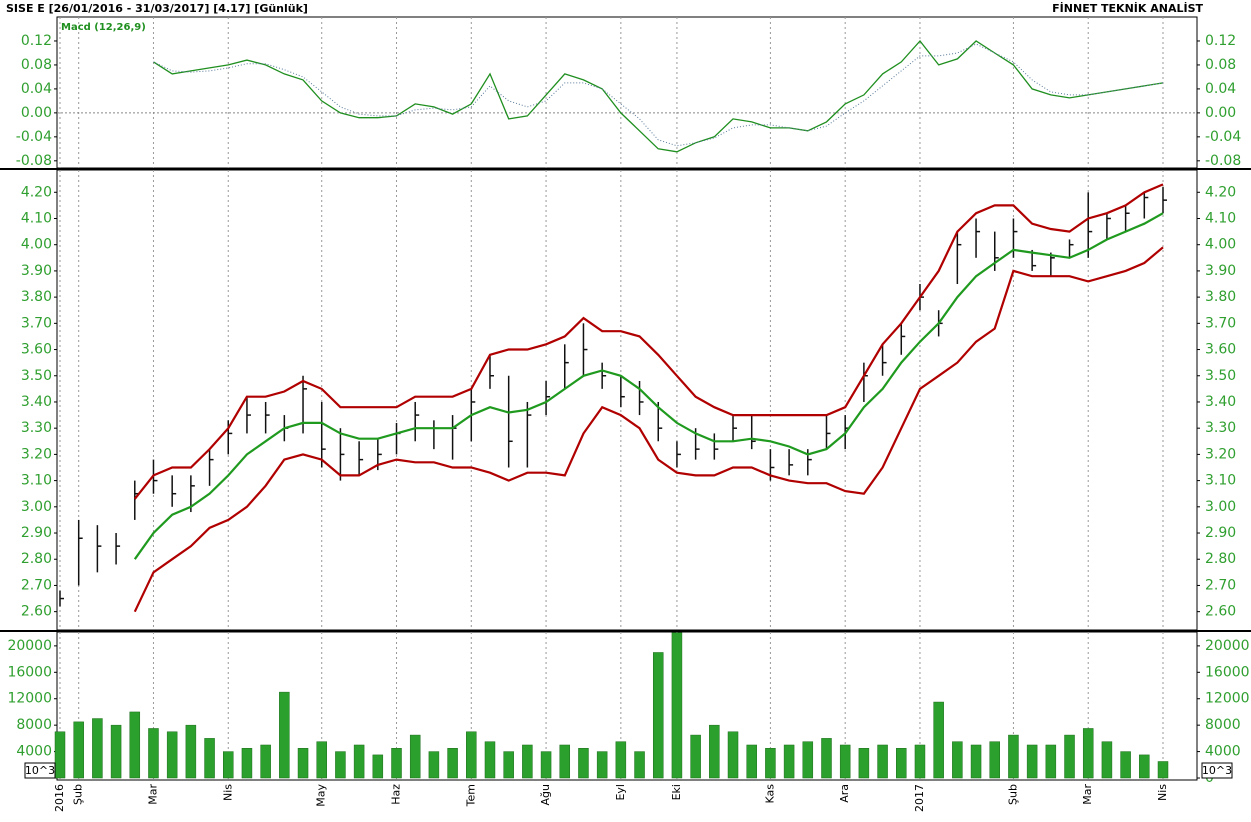 The width and height of the screenshot is (1251, 822). What do you see at coordinates (1220, 41) in the screenshot?
I see `y2-tick-label: 0.12` at bounding box center [1220, 41].